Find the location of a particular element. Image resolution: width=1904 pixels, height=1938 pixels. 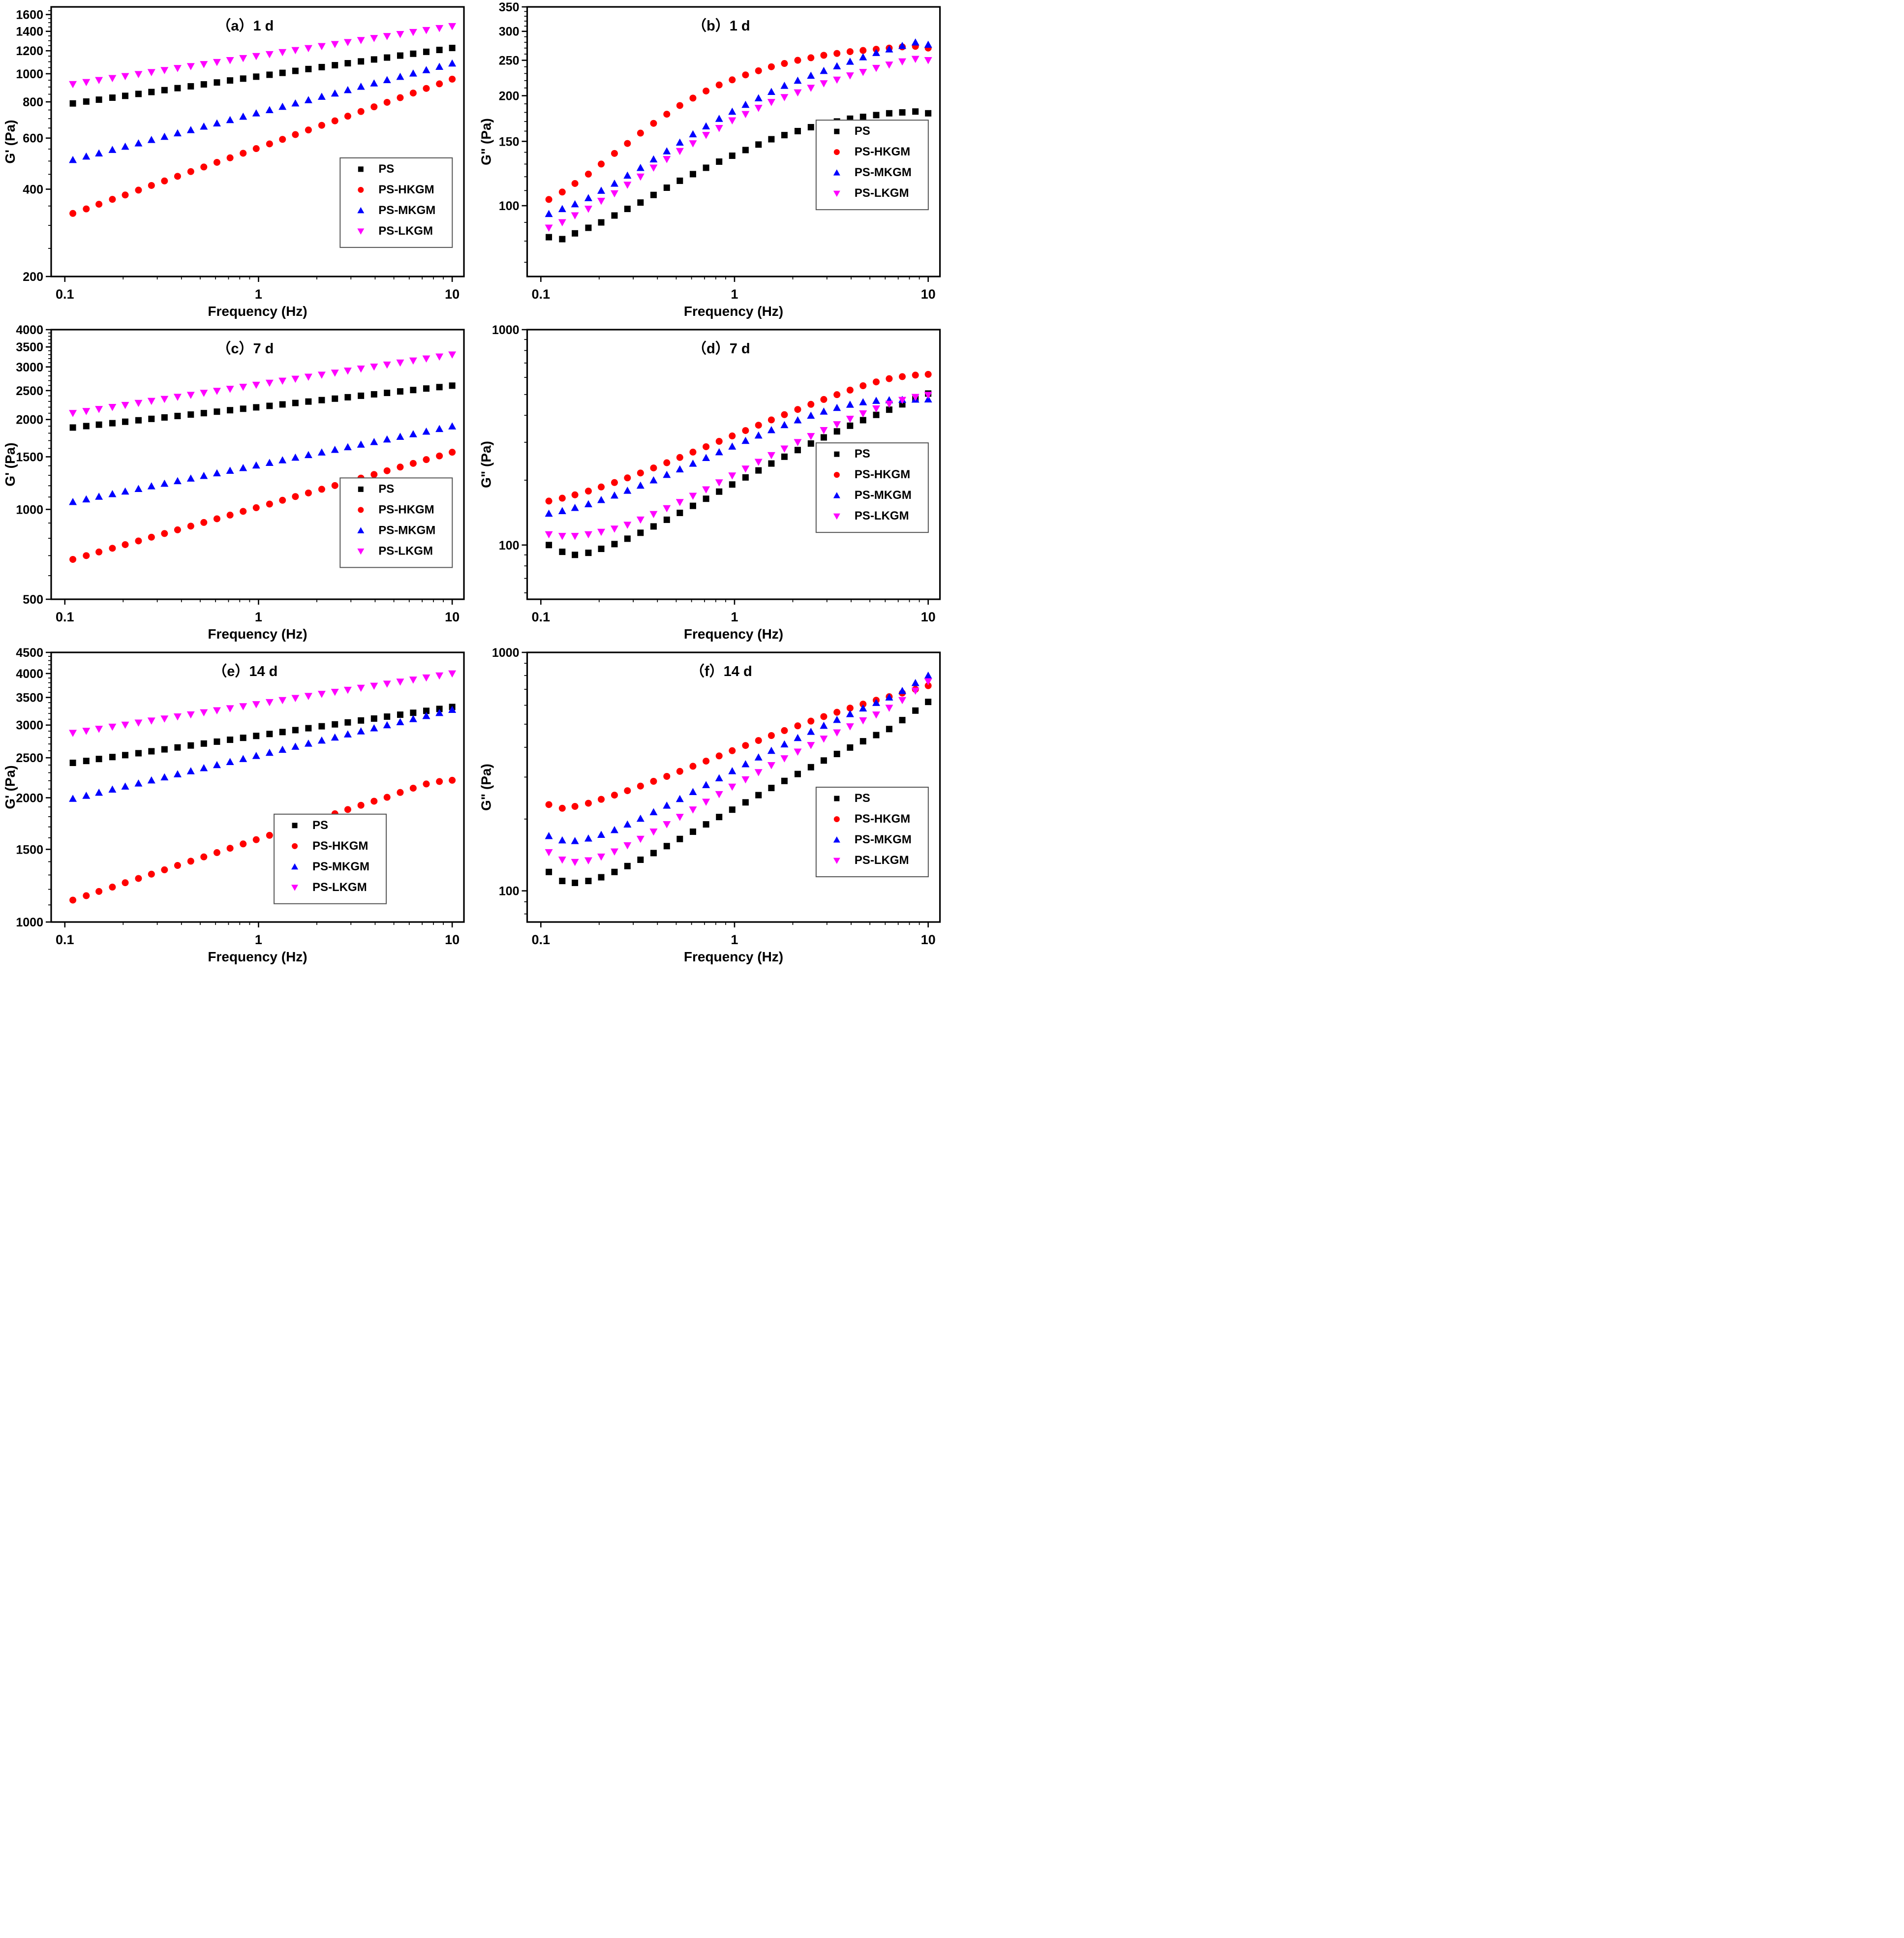

x-tick-label: 10 is located at coordinates (452, 294).